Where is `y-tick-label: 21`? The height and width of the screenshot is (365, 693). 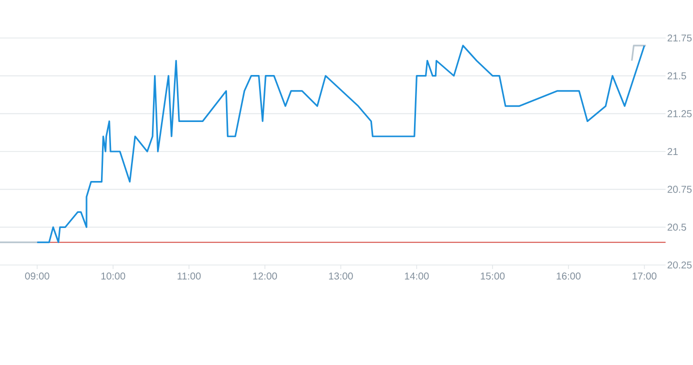 y-tick-label: 21 is located at coordinates (673, 151).